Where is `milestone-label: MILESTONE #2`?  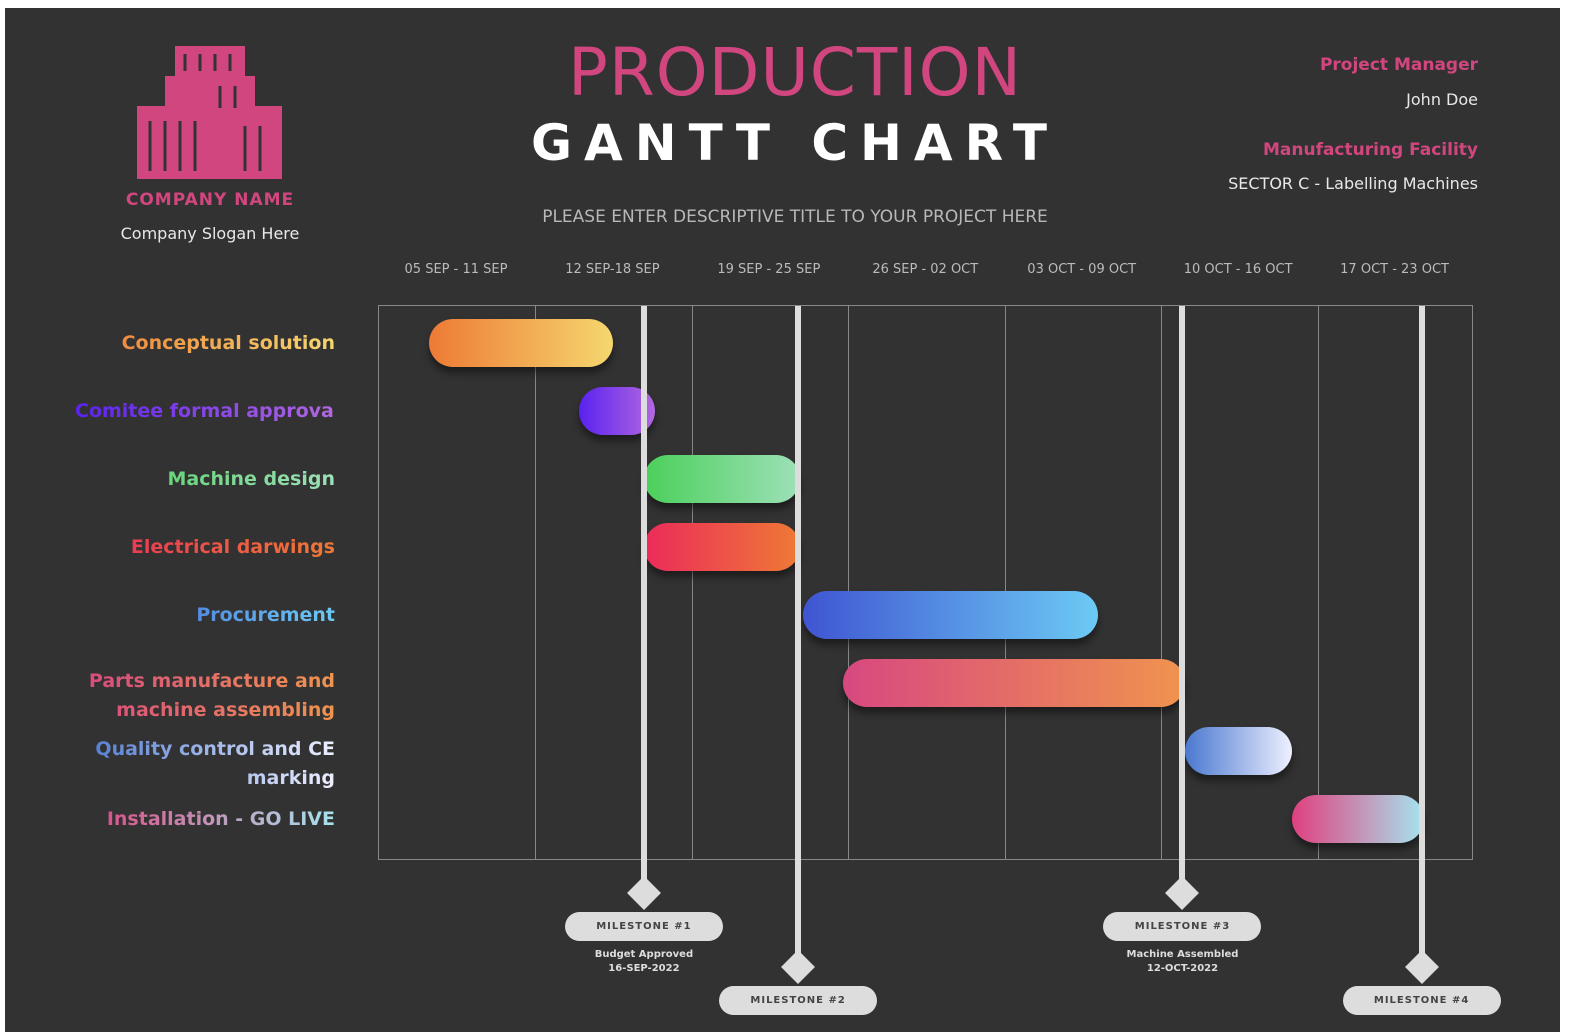 milestone-label: MILESTONE #2 is located at coordinates (798, 1000).